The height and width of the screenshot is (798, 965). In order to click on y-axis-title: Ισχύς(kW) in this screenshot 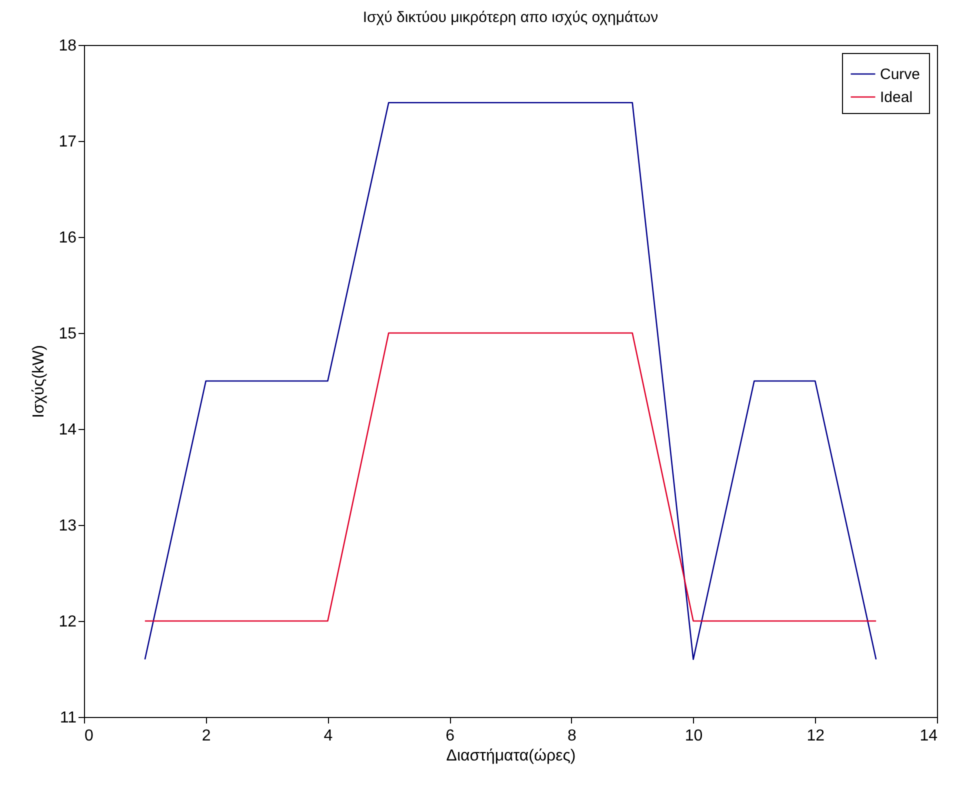, I will do `click(39, 381)`.